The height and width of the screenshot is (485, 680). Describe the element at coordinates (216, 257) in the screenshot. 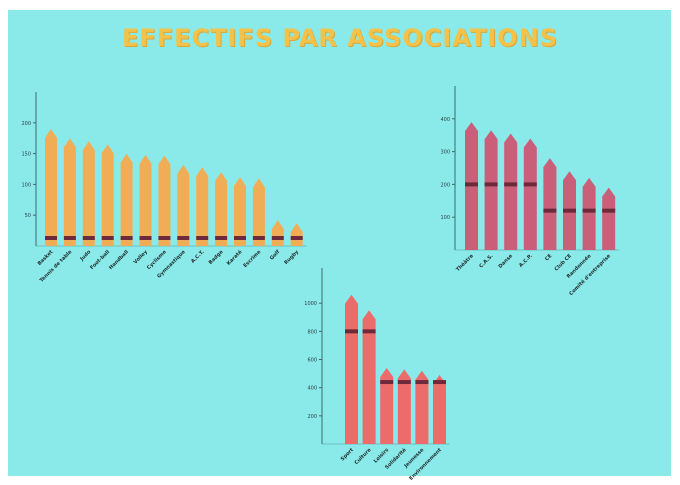

I see `x-tick-label: Badge` at that location.